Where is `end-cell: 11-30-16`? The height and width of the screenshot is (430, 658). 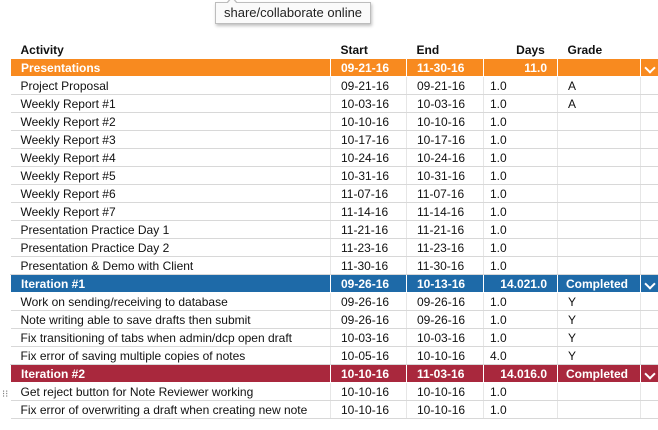 end-cell: 11-30-16 is located at coordinates (445, 265).